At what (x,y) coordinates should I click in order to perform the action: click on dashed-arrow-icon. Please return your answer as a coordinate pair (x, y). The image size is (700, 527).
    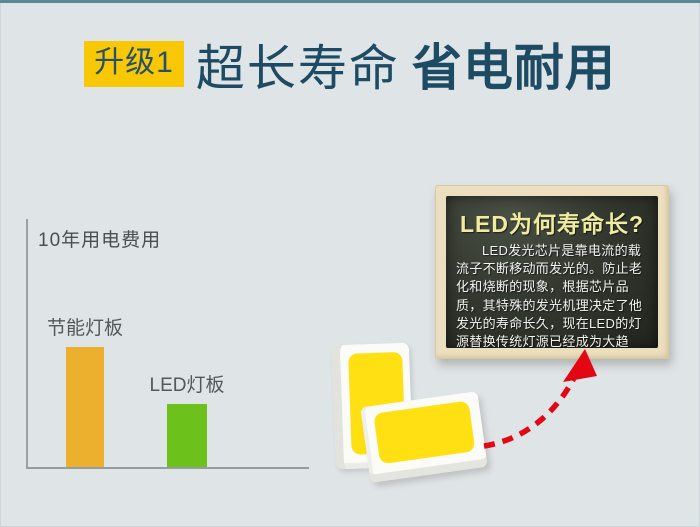
    Looking at the image, I should click on (540, 399).